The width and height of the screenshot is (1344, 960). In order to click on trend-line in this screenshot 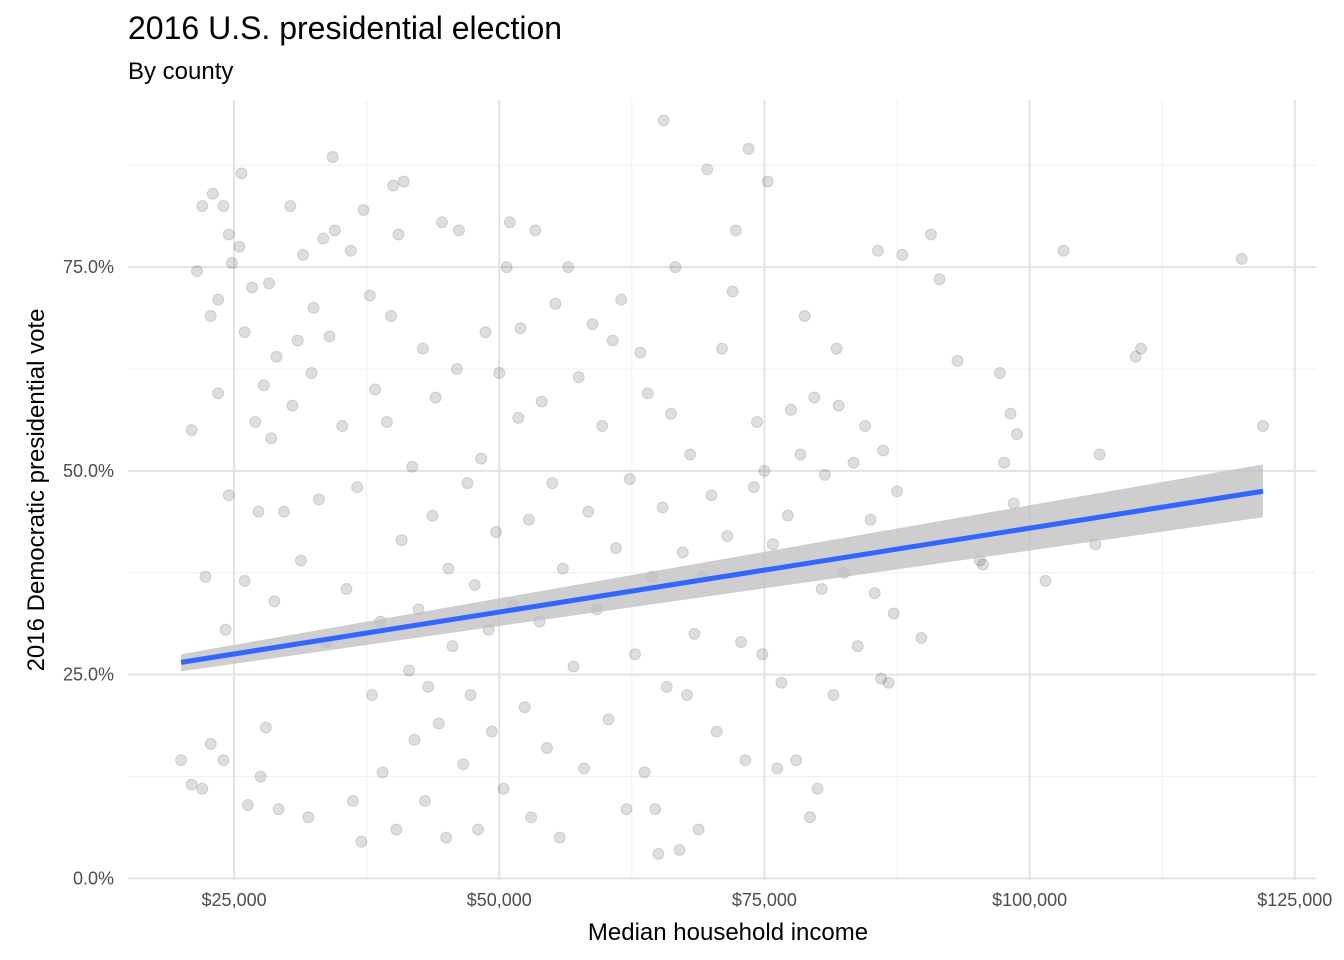, I will do `click(722, 576)`.